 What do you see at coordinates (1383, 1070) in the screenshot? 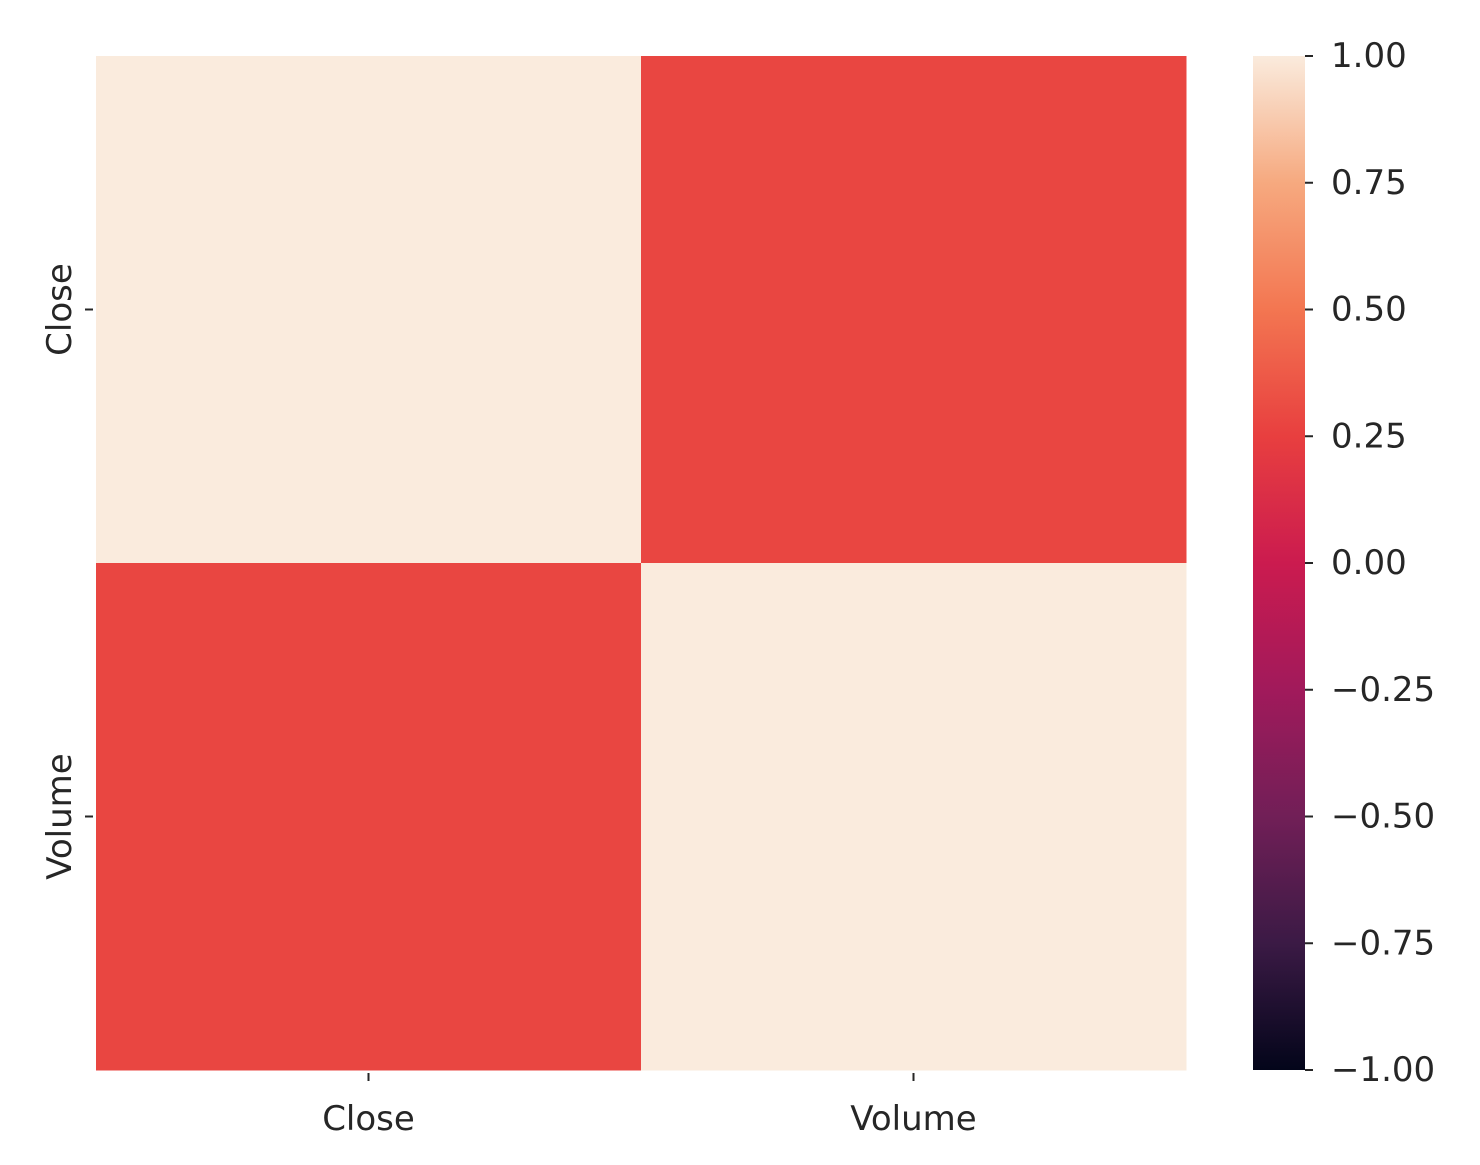
I see `colorbar-tick-label: −1.00` at bounding box center [1383, 1070].